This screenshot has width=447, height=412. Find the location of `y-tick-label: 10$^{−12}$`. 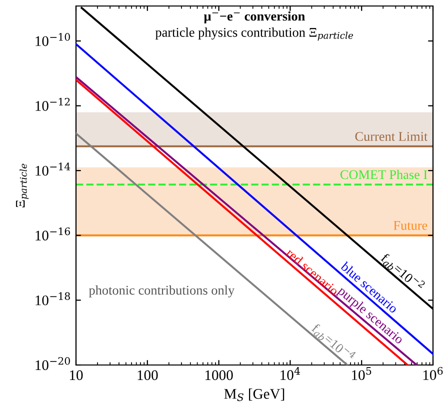

y-tick-label: 10$^{−12}$ is located at coordinates (53, 104).